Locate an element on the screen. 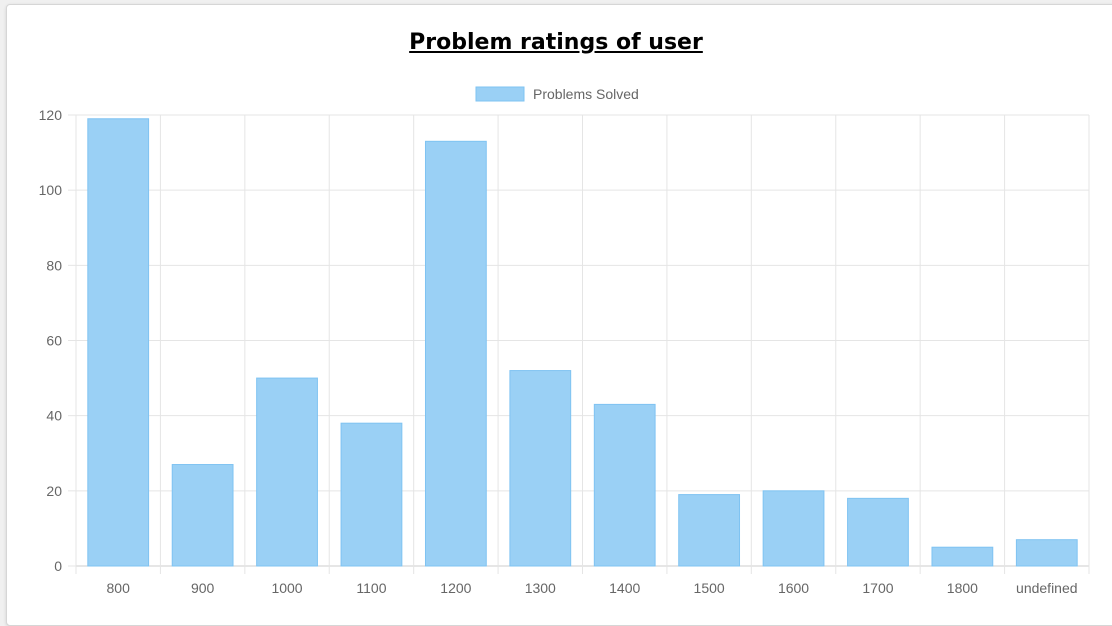 The width and height of the screenshot is (1112, 626). x-tick-label: 800 is located at coordinates (119, 588).